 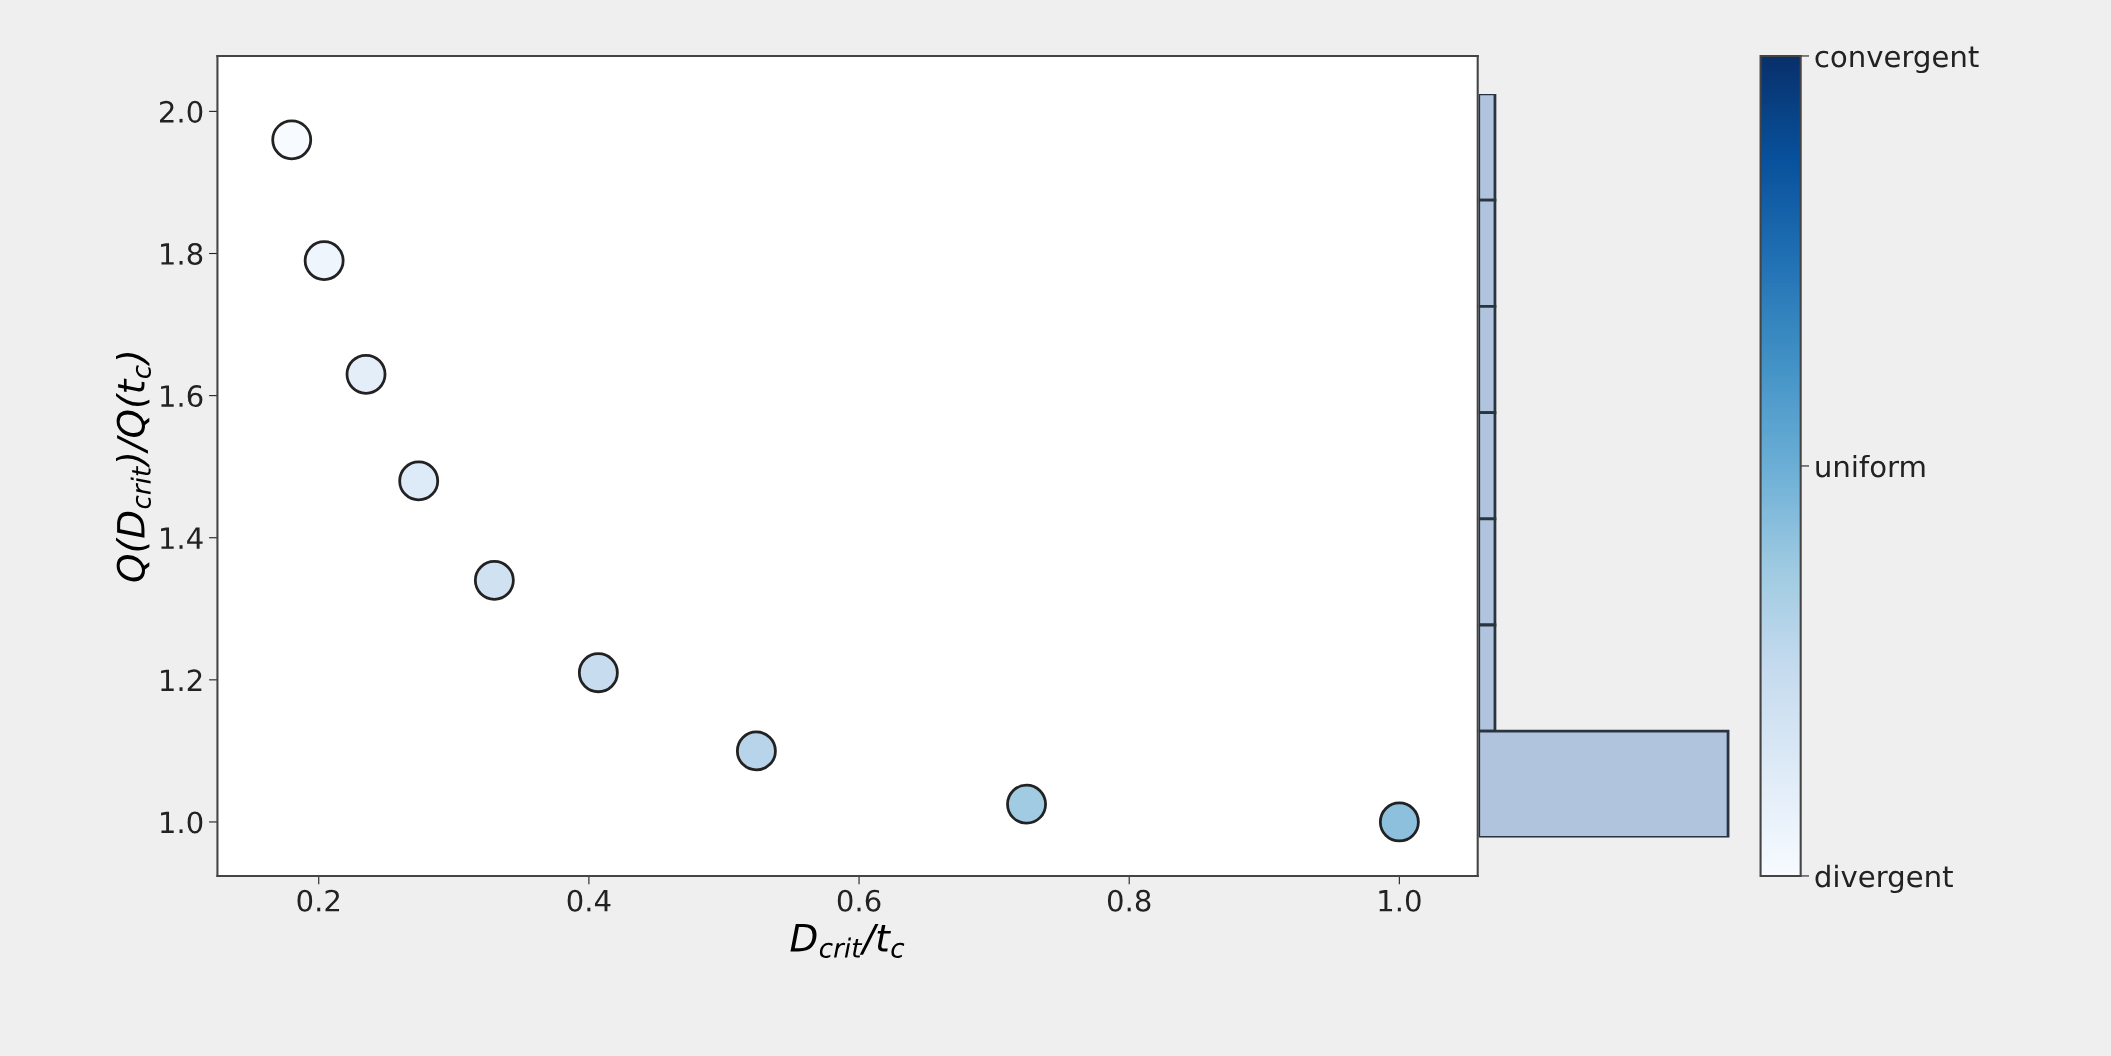 What do you see at coordinates (1129, 900) in the screenshot?
I see `x-tick-label: 0.8` at bounding box center [1129, 900].